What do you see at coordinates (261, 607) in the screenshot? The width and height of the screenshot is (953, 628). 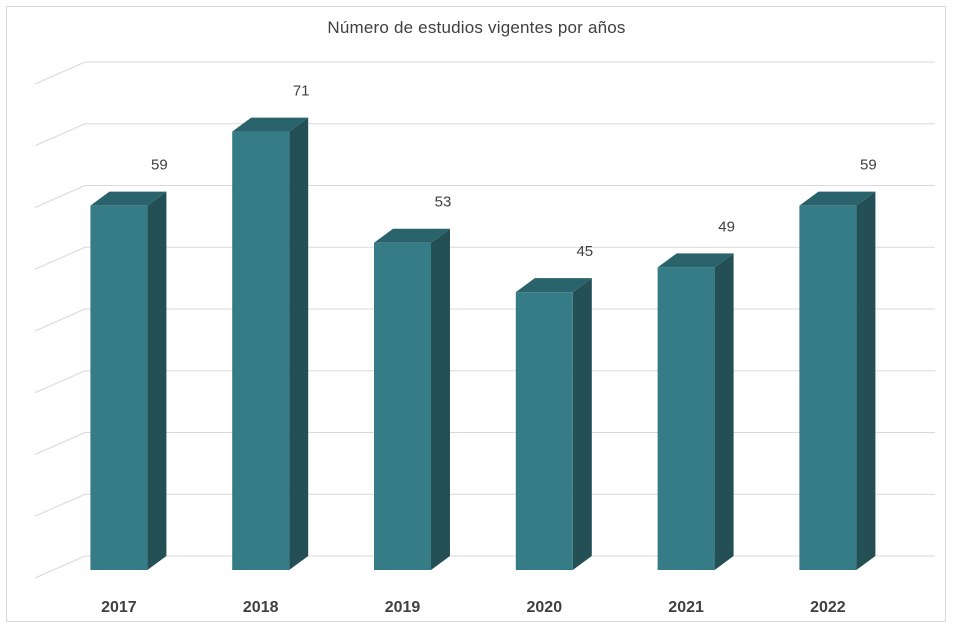 I see `x-tick-label: 2018` at bounding box center [261, 607].